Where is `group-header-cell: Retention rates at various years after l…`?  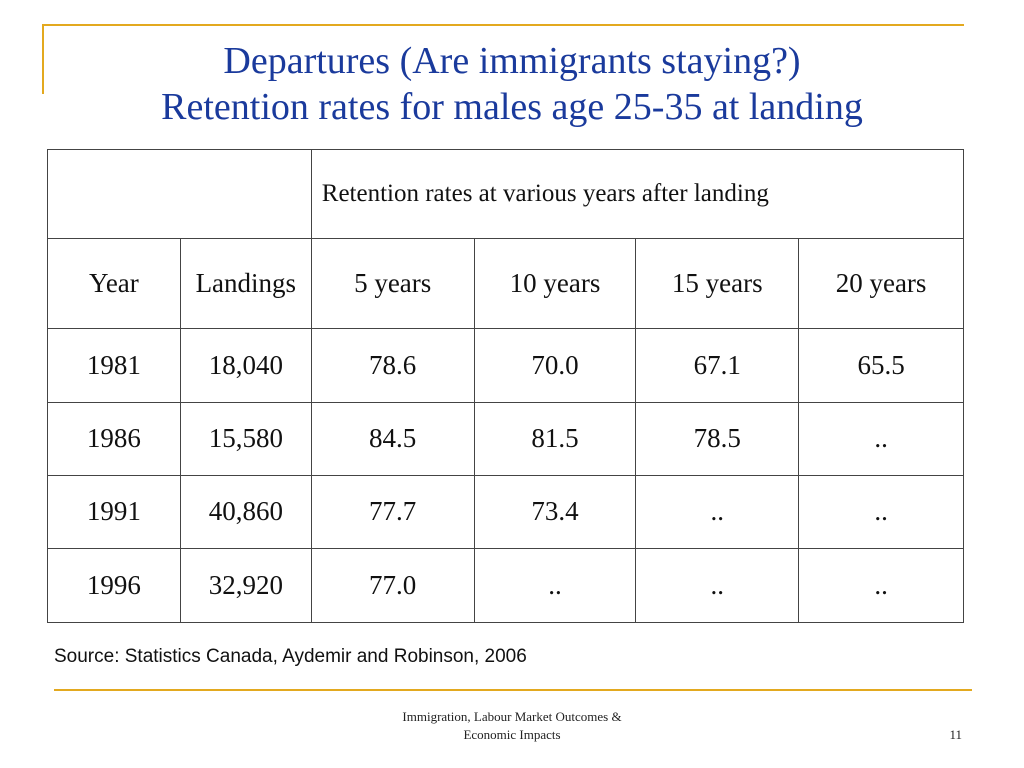
group-header-cell: Retention rates at various years after l… is located at coordinates (637, 194).